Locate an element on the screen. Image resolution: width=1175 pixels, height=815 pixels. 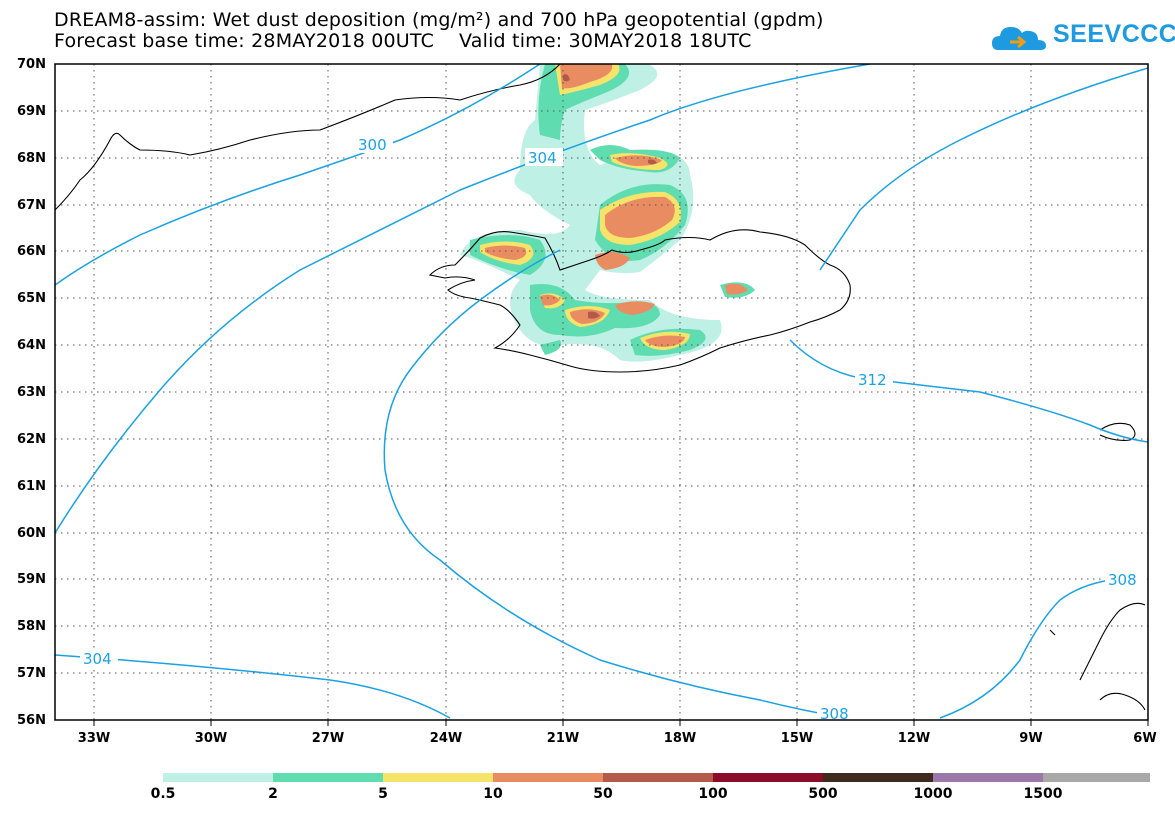
lon-label: 9W is located at coordinates (1031, 738).